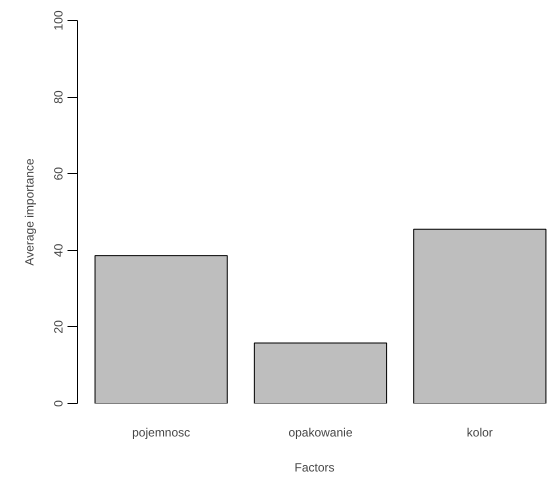  What do you see at coordinates (161, 433) in the screenshot?
I see `x-tick-label: pojemnosc` at bounding box center [161, 433].